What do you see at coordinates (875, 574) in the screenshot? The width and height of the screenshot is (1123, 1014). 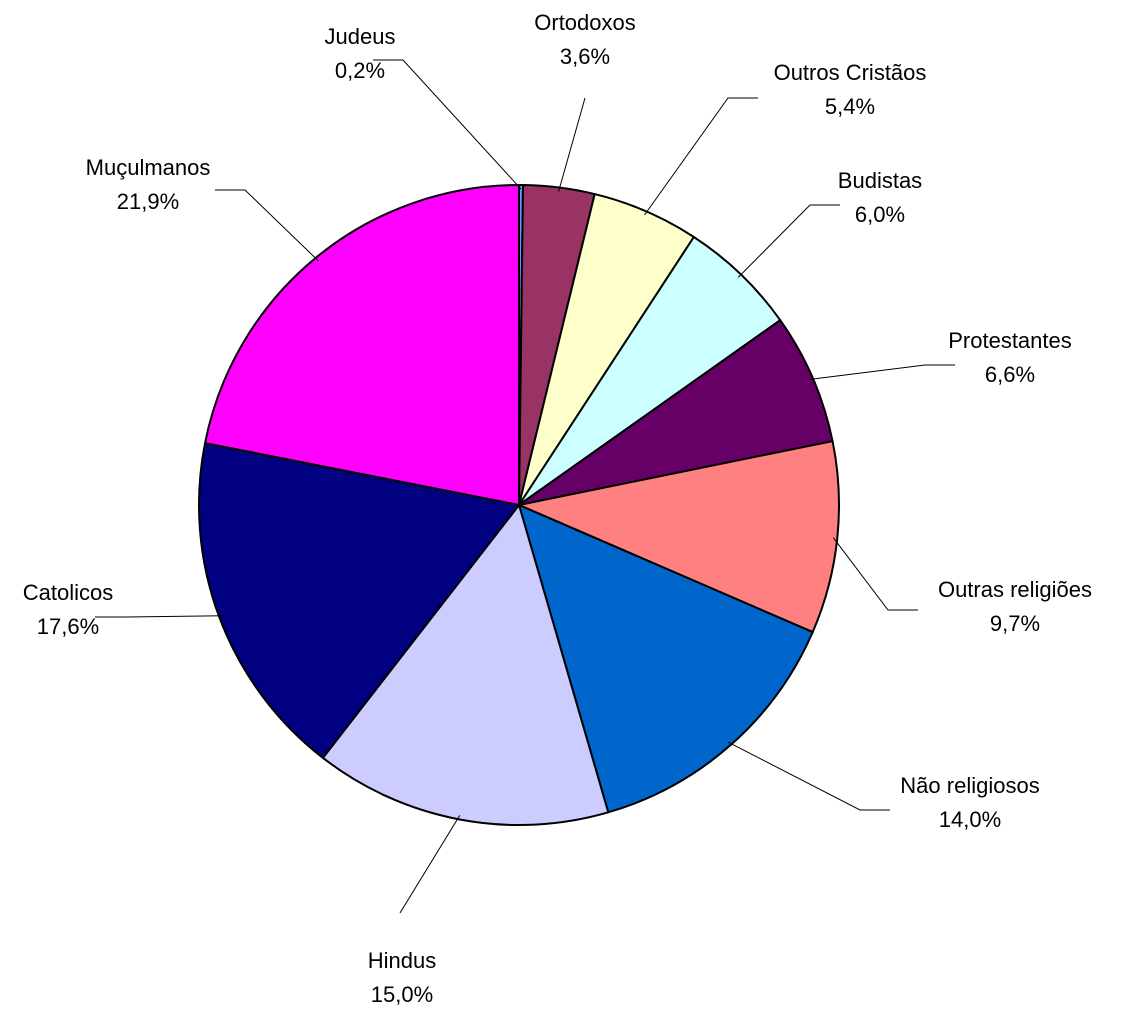 I see `leader-line-outras-religioes` at bounding box center [875, 574].